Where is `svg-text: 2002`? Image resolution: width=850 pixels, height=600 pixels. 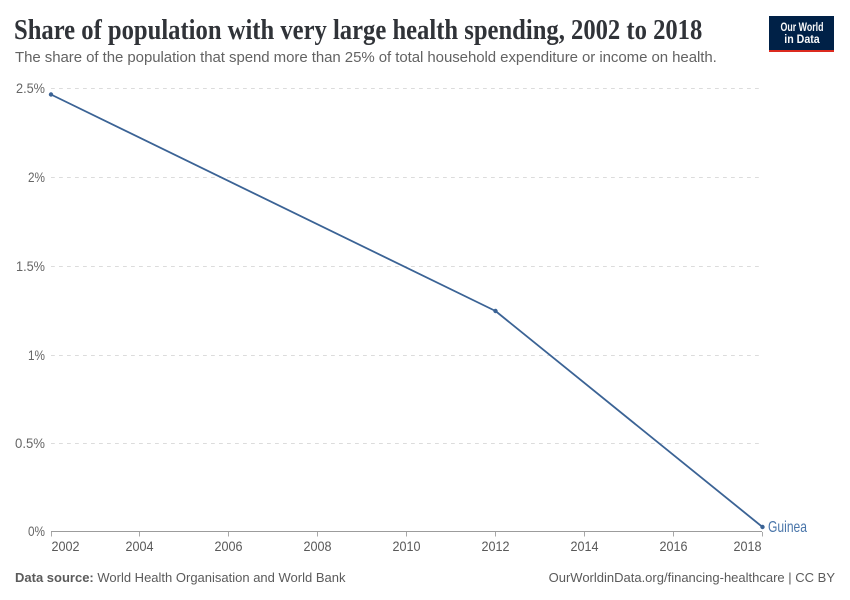 svg-text: 2002 is located at coordinates (66, 546).